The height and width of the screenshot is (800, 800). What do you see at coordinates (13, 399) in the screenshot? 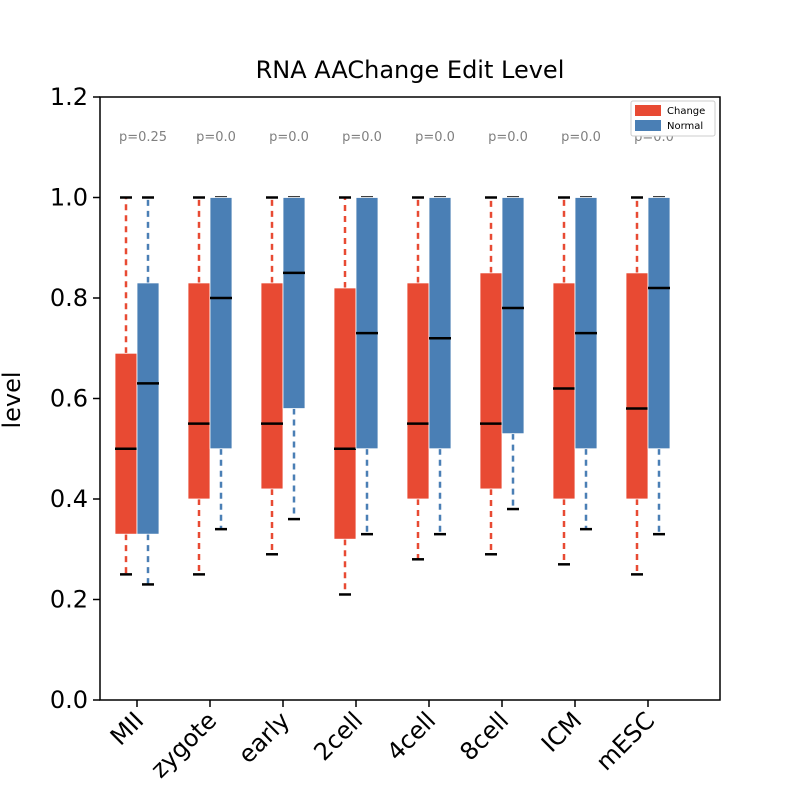
I see `y-axis-label: level` at bounding box center [13, 399].